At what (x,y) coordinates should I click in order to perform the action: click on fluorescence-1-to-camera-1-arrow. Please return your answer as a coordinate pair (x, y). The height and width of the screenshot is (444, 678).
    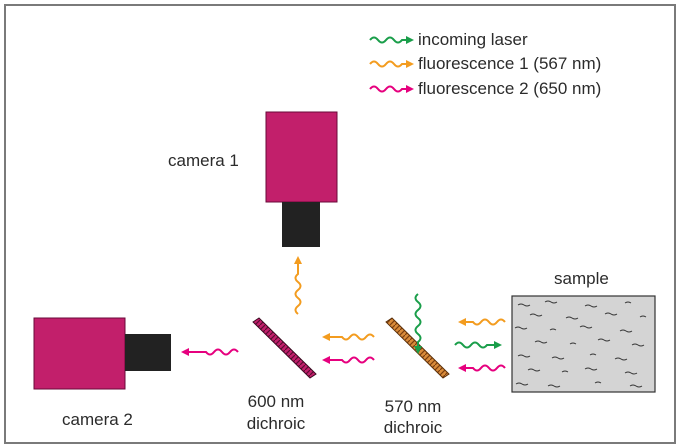
    Looking at the image, I should click on (298, 285).